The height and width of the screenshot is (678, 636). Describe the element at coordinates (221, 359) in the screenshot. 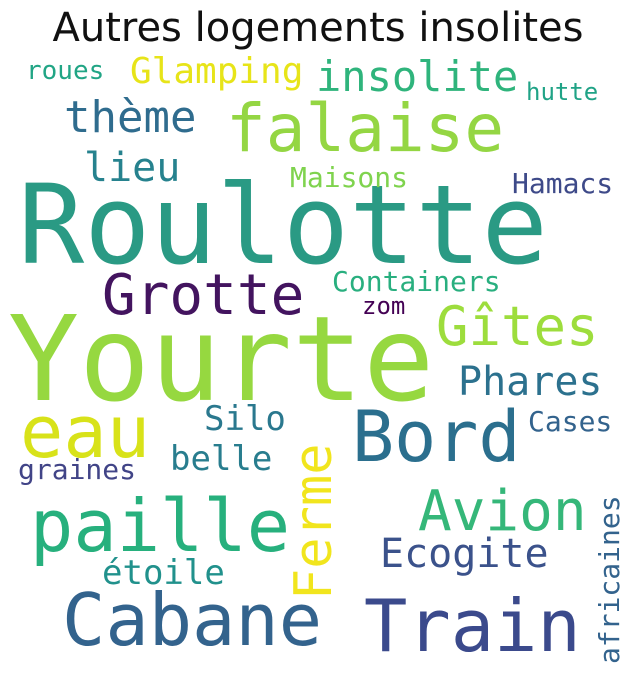

I see `word-yourte: Yourte` at that location.